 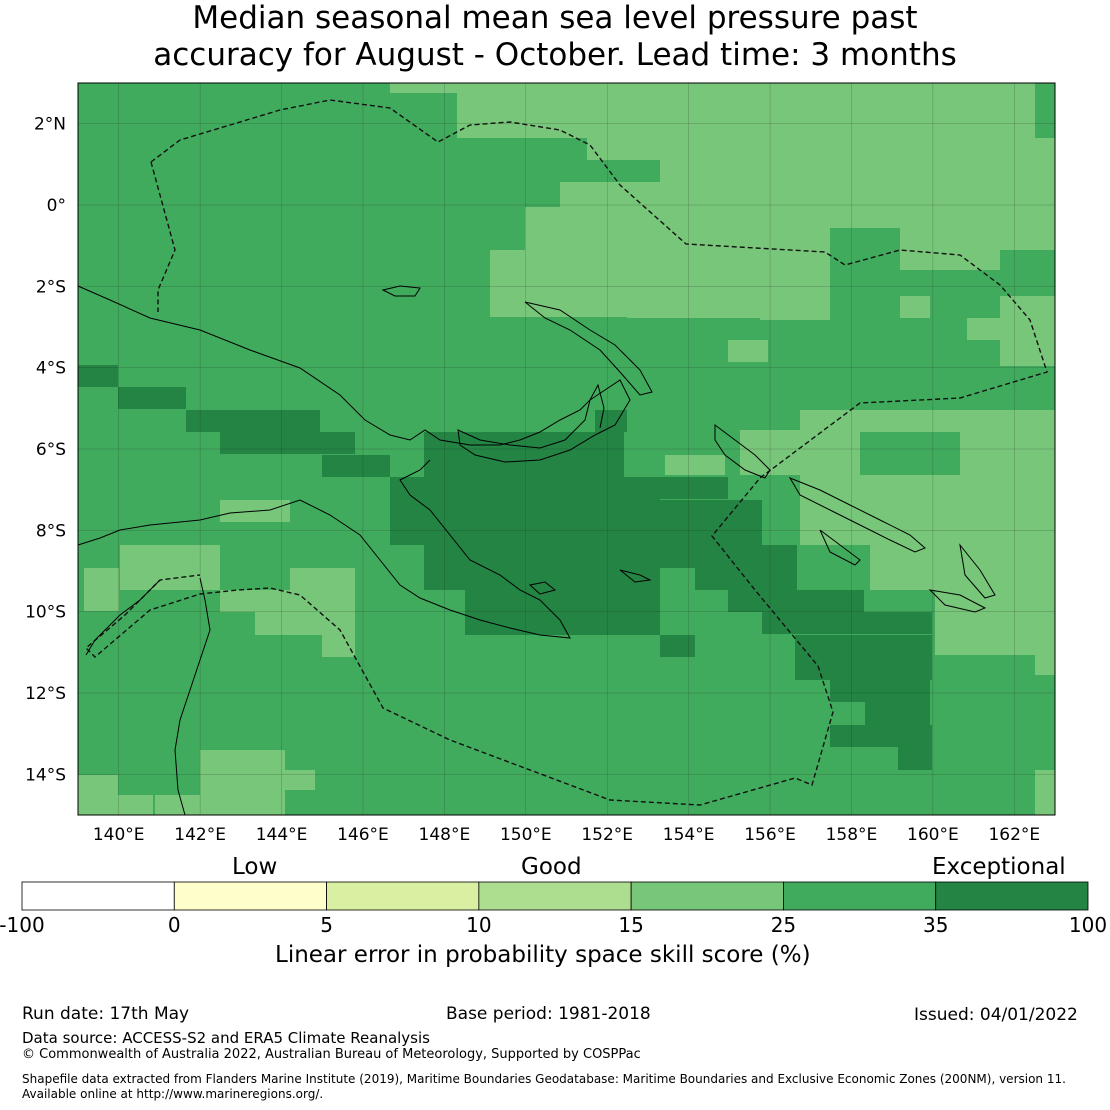 I want to click on new-ireland, so click(x=588, y=348).